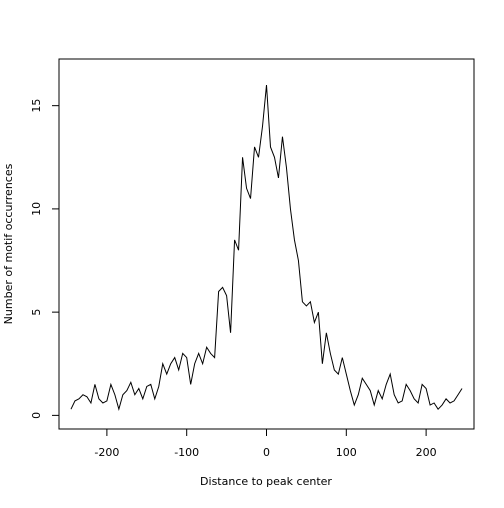  I want to click on x-tick-label: 0, so click(266, 452).